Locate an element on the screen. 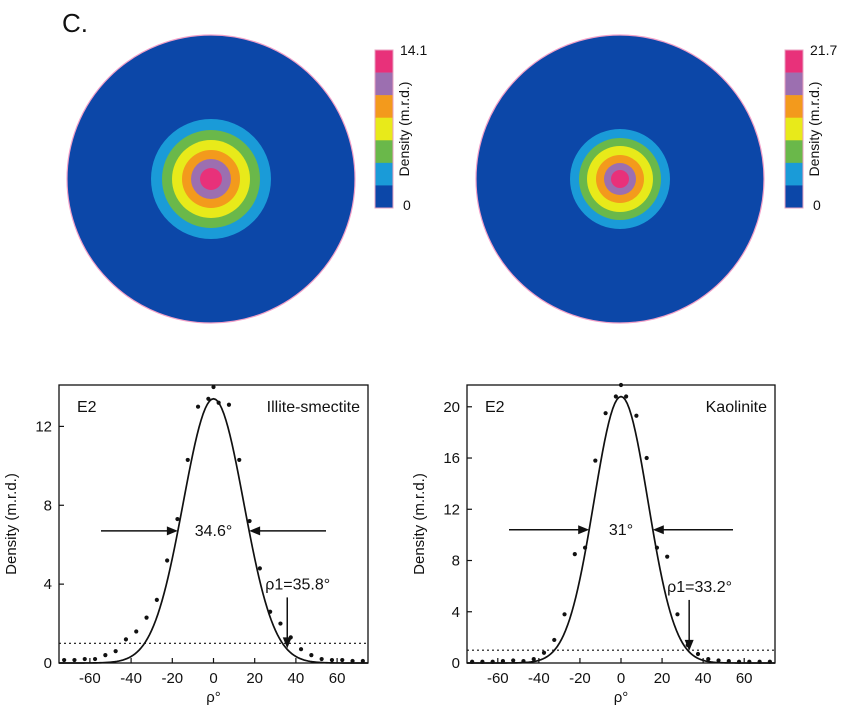 This screenshot has height=706, width=845. rho1-label: ρ1=35.8° is located at coordinates (297, 584).